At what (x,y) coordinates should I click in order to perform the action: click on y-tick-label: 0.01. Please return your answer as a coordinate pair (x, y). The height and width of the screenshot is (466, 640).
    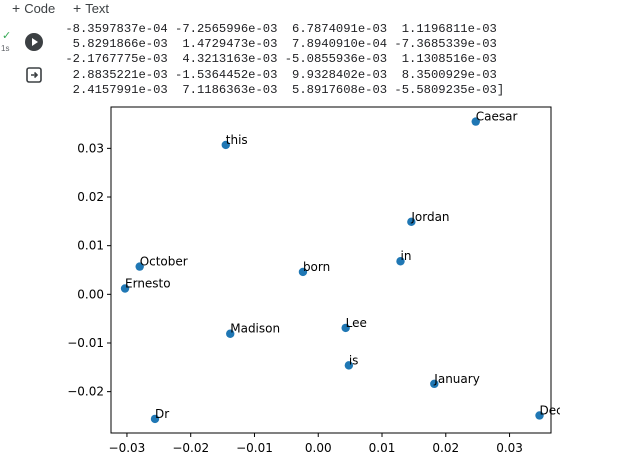
    Looking at the image, I should click on (90, 246).